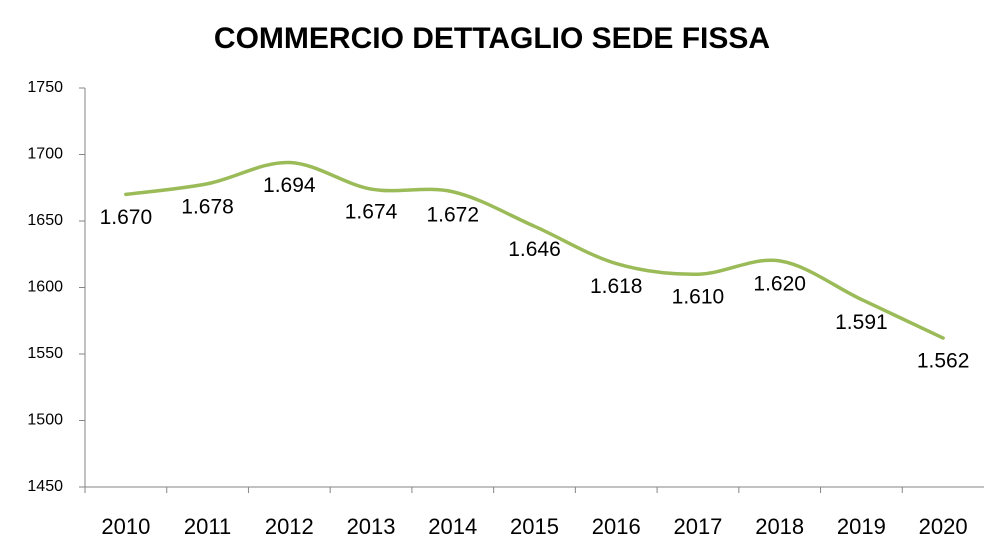 Image resolution: width=984 pixels, height=542 pixels. Describe the element at coordinates (371, 212) in the screenshot. I see `data-label: 1.674` at that location.